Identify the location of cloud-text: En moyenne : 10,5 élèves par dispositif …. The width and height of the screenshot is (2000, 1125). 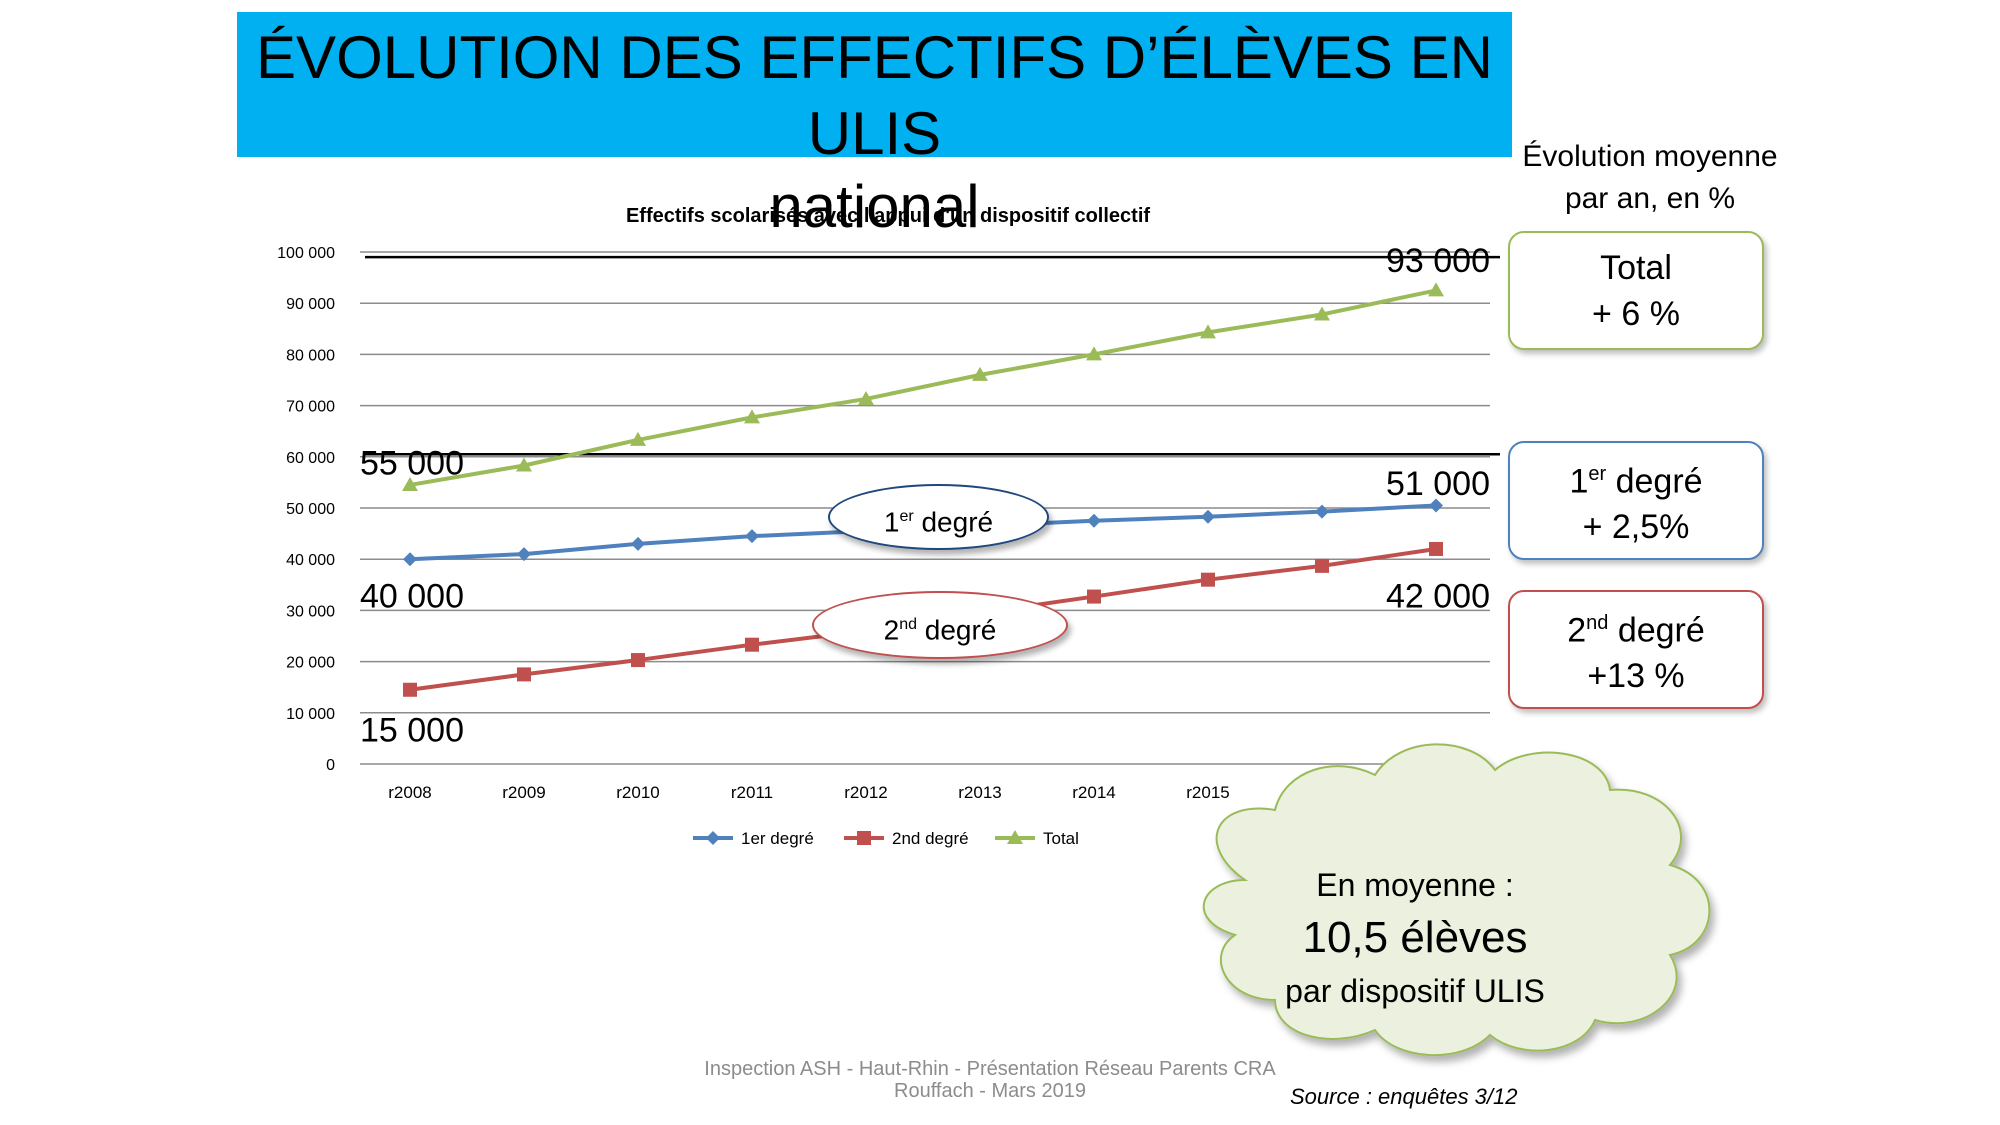
(1415, 938).